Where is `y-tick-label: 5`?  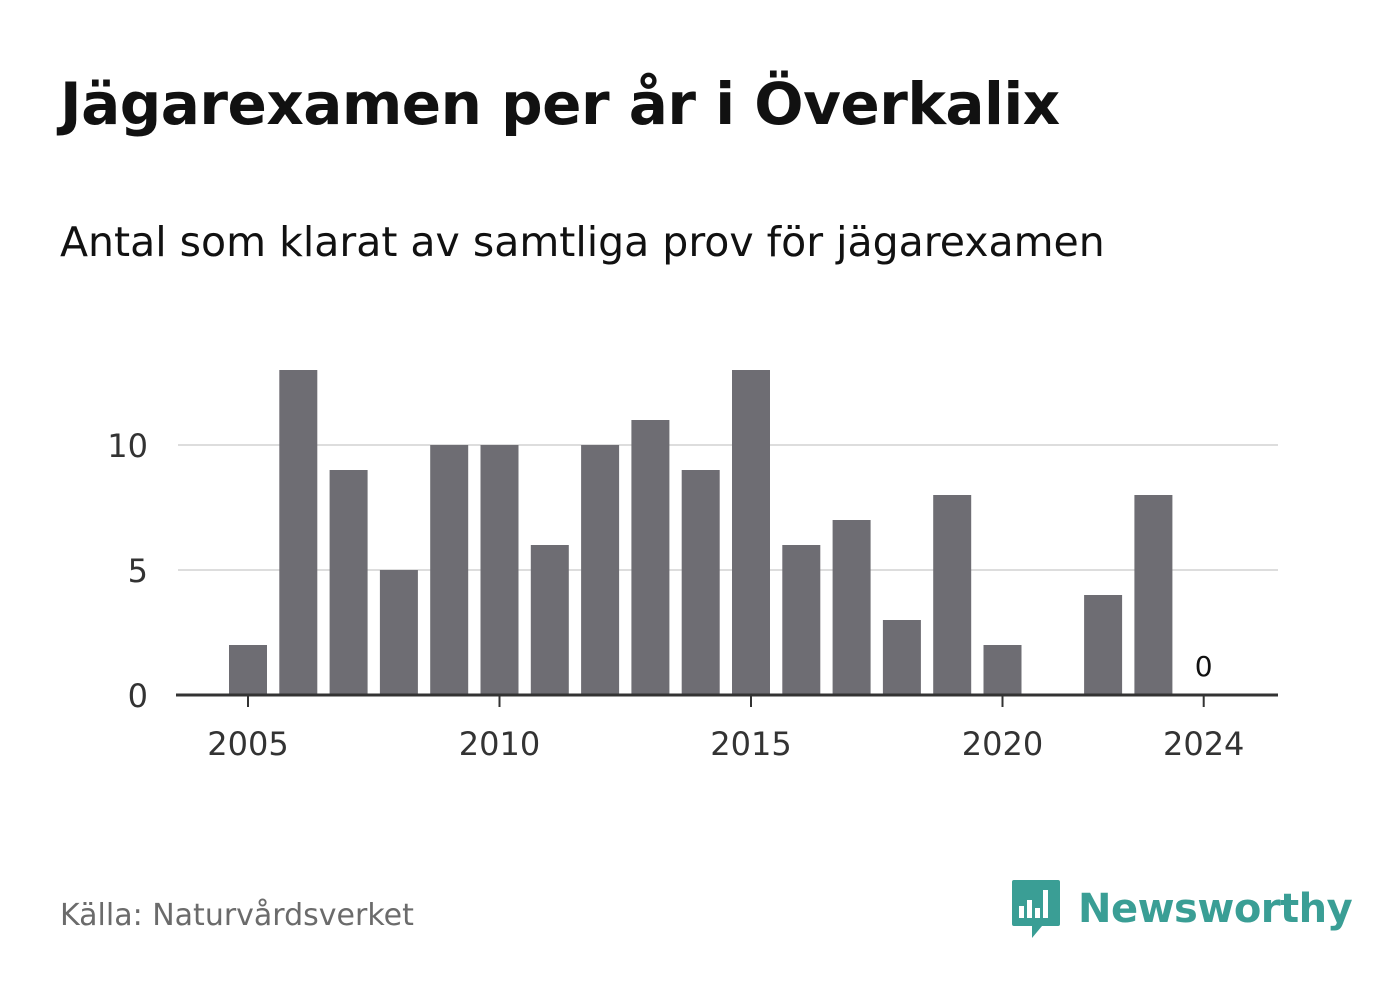 y-tick-label: 5 is located at coordinates (138, 571).